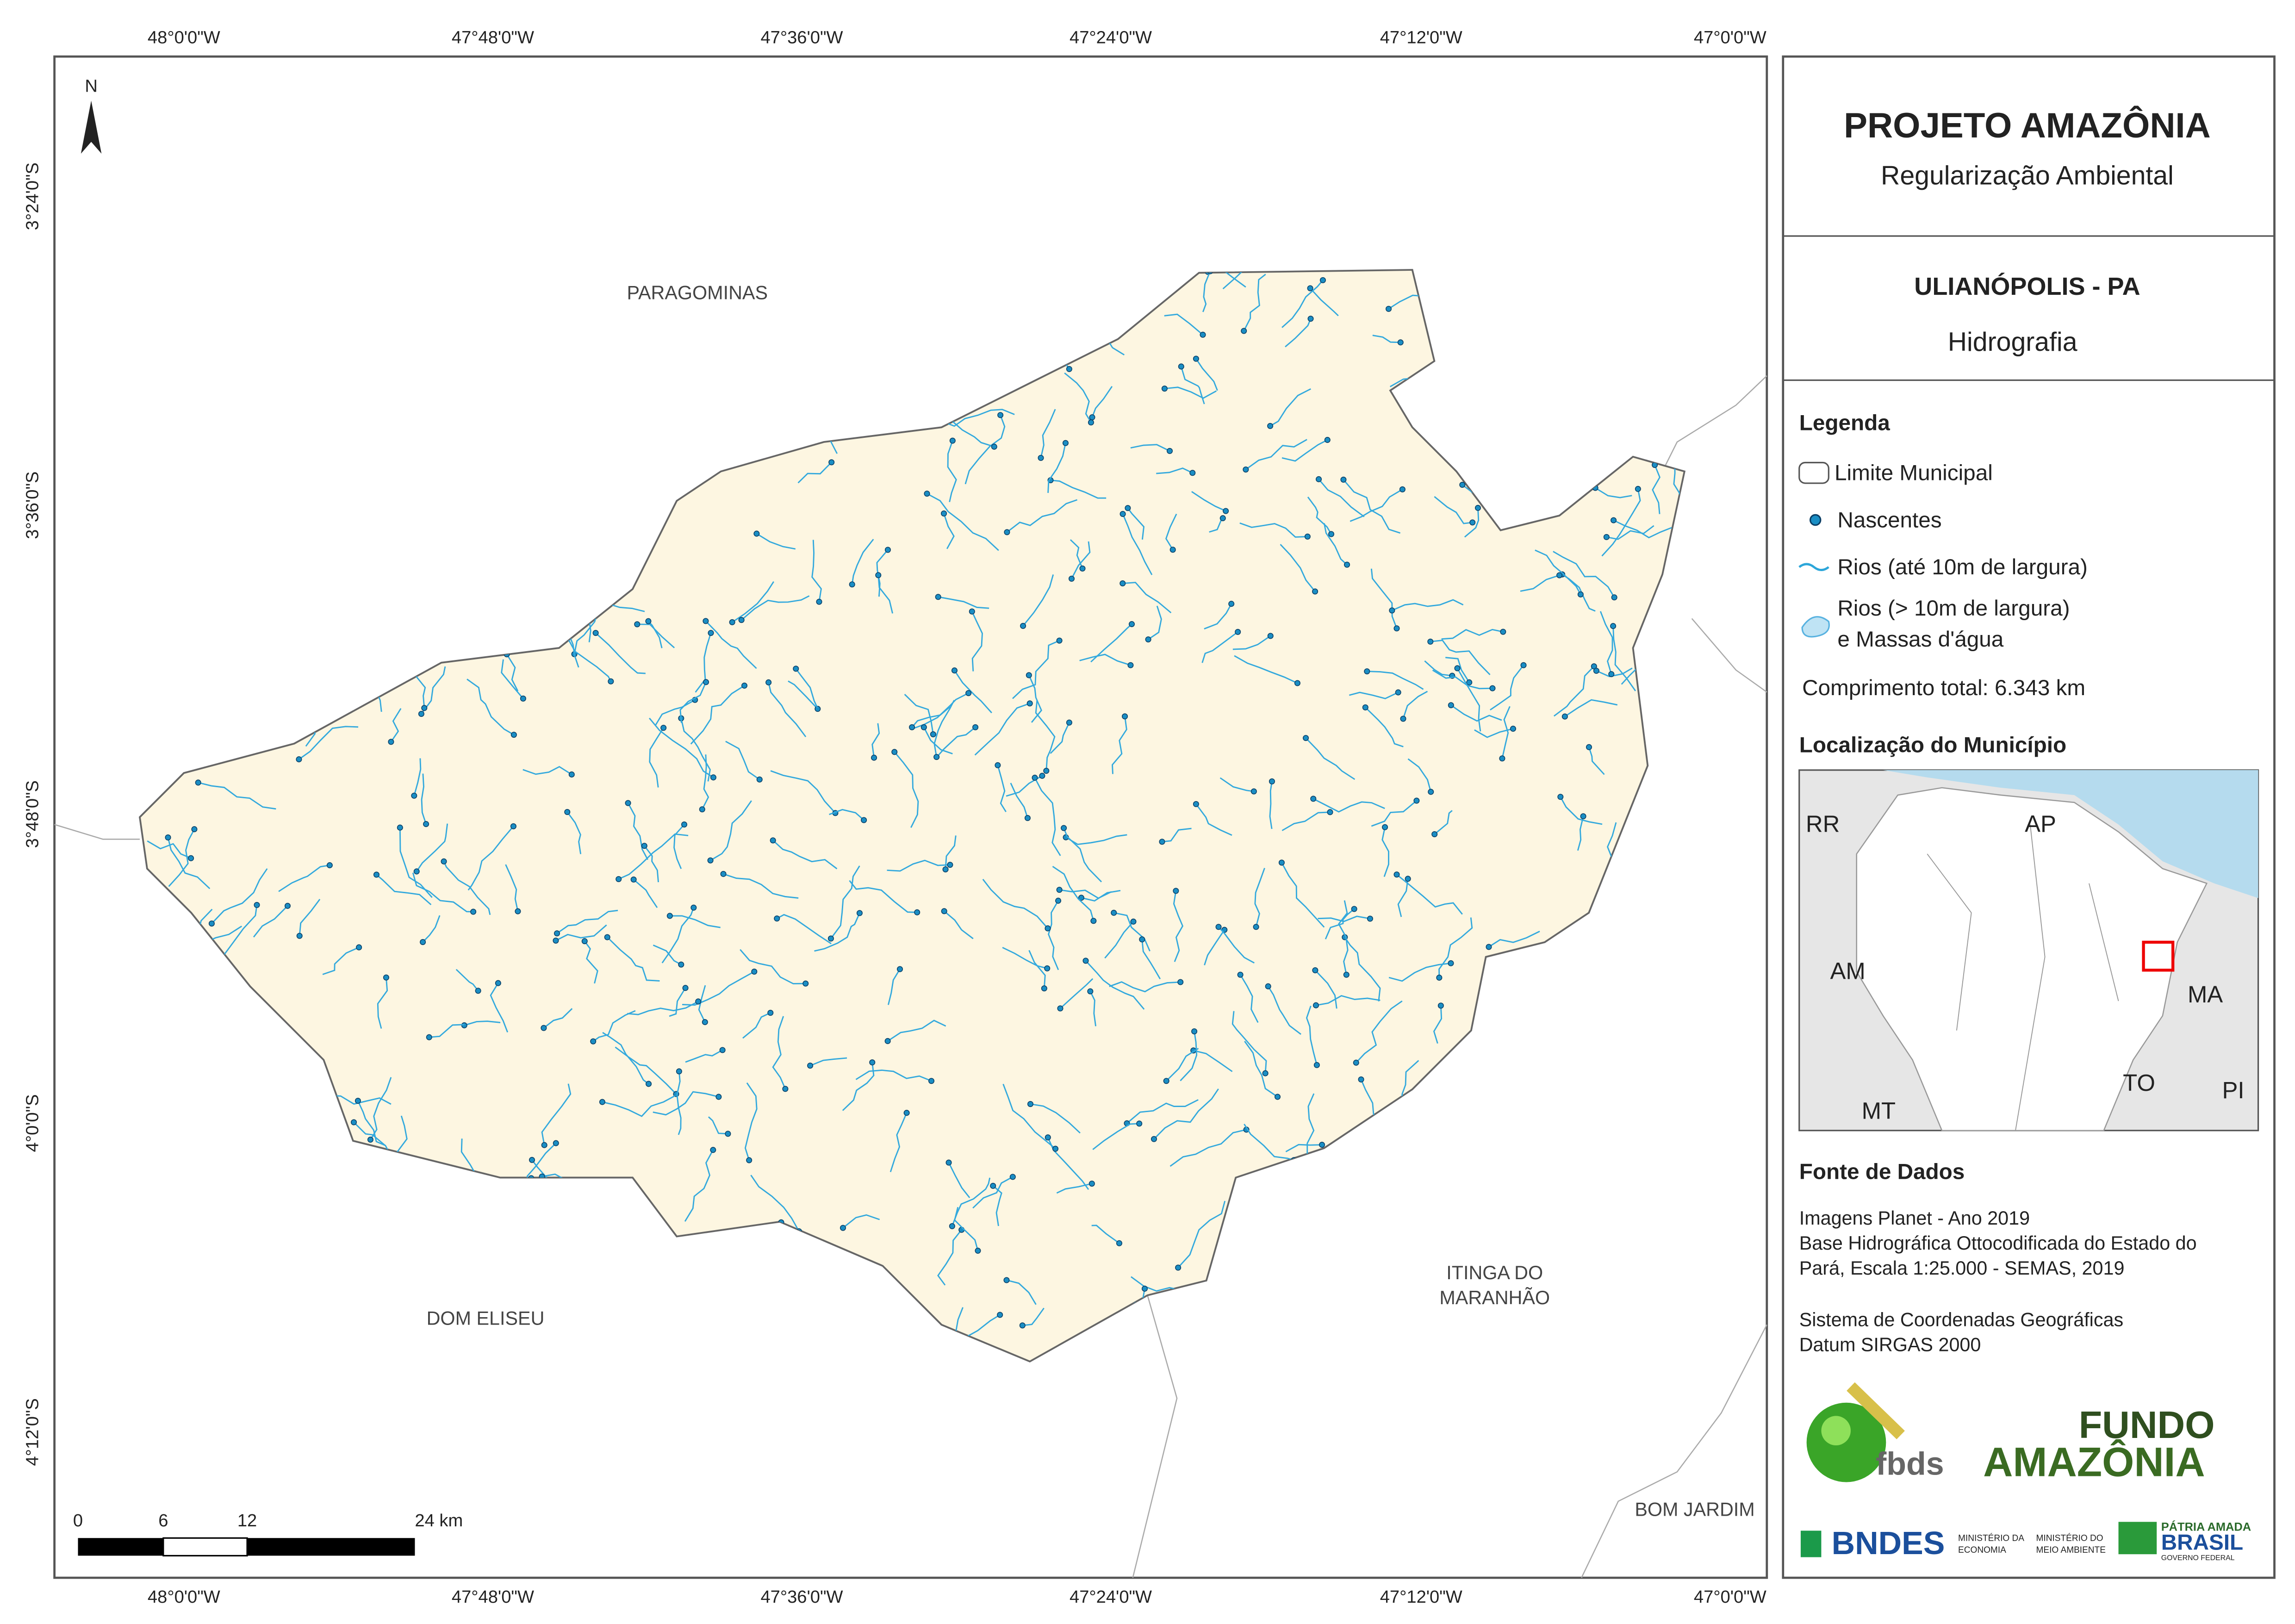  What do you see at coordinates (493, 1597) in the screenshot?
I see `lon-label: 47°48'0"W` at bounding box center [493, 1597].